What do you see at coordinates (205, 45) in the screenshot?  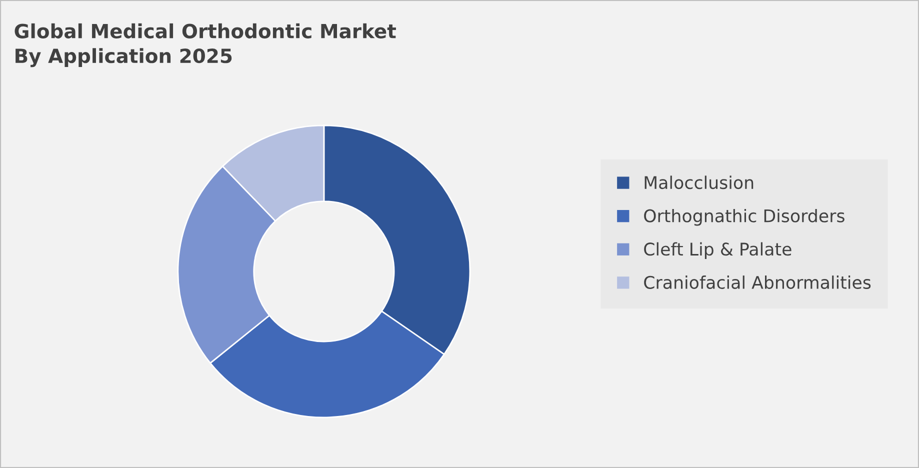 I see `chart-title: Global Medical Orthodontic Market By Application 2025` at bounding box center [205, 45].